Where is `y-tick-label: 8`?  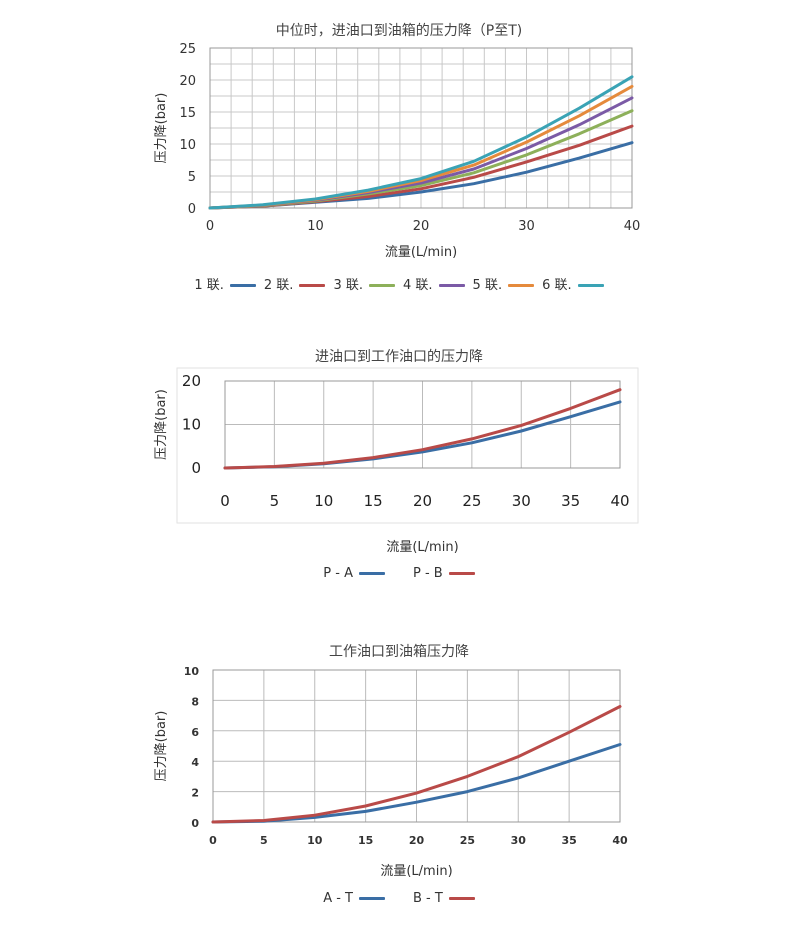
y-tick-label: 8 is located at coordinates (195, 701).